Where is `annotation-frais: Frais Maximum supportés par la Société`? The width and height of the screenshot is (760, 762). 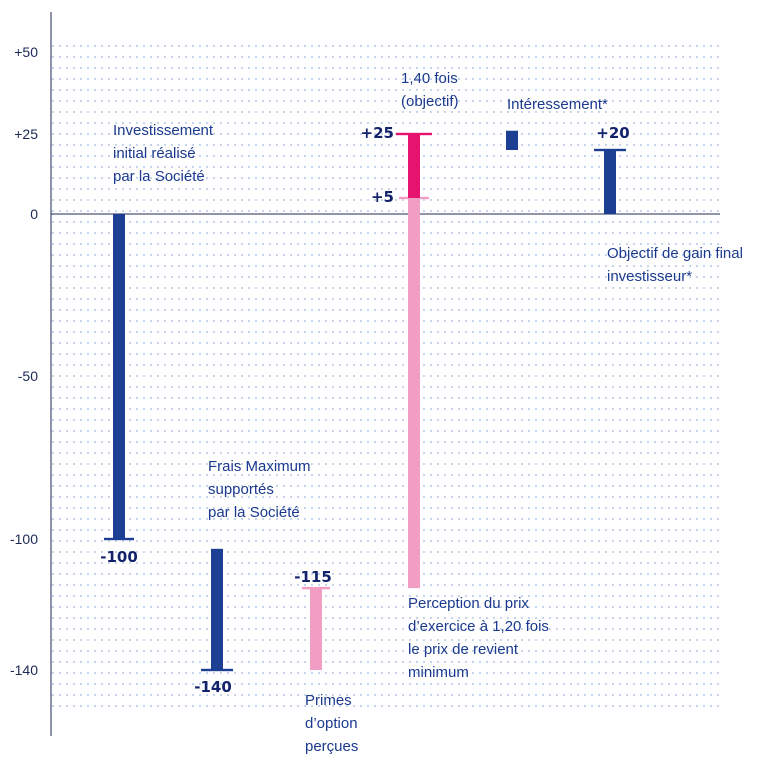 annotation-frais: Frais Maximum supportés par la Société is located at coordinates (259, 489).